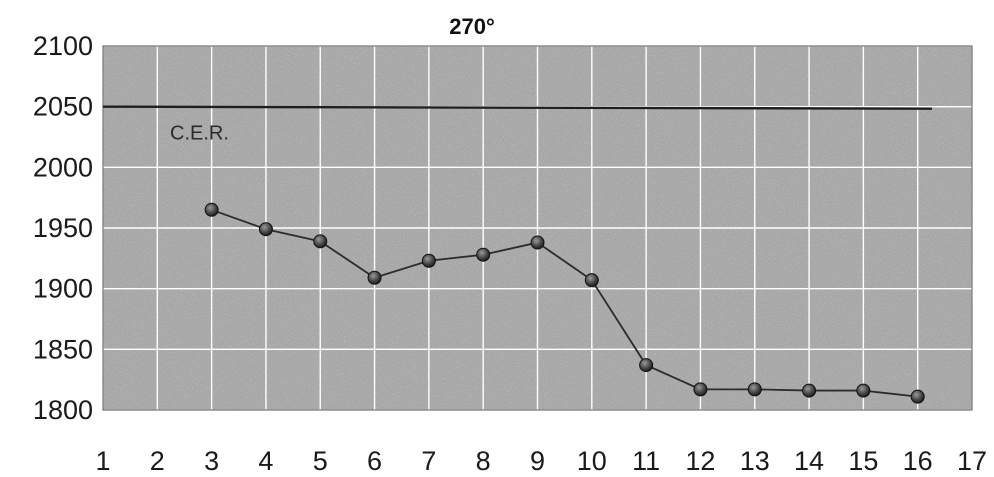 The height and width of the screenshot is (477, 994). I want to click on reference-line, so click(517, 107).